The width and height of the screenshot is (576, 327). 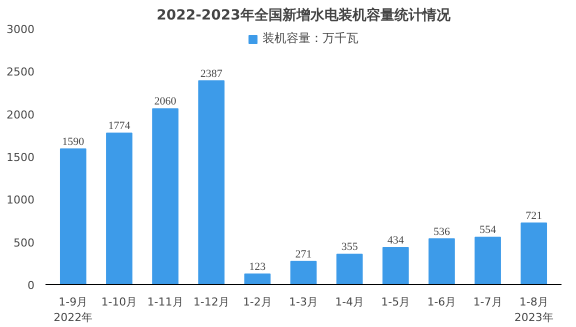 I want to click on x-tick-label: 1-10月, so click(x=119, y=302).